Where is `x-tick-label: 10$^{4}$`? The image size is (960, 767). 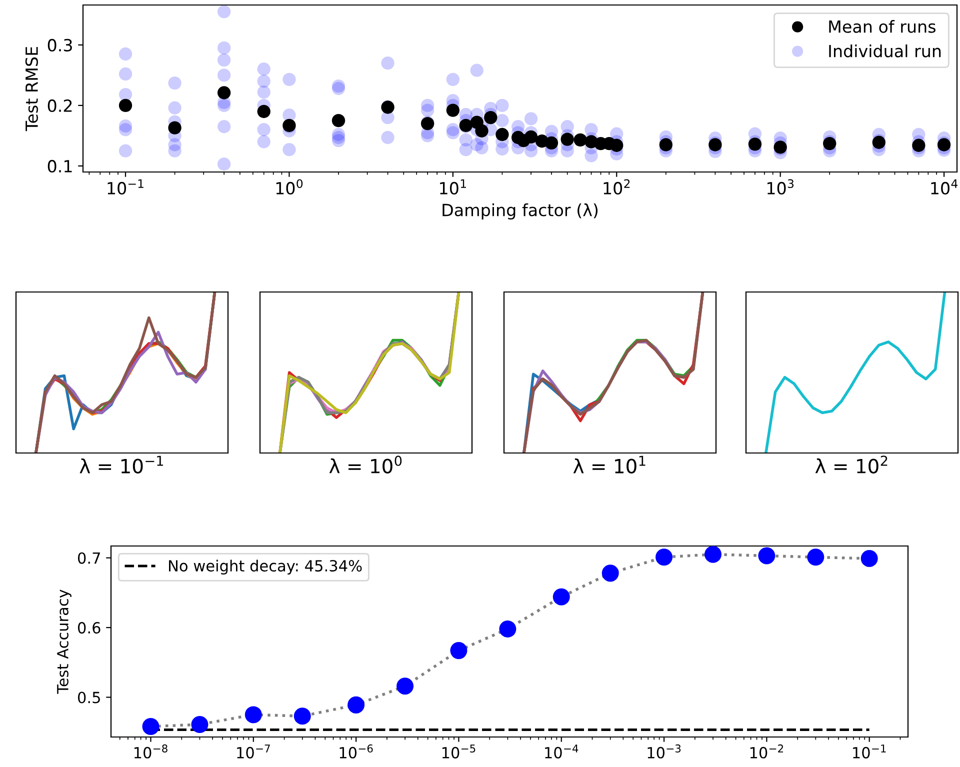
x-tick-label: 10$^{4}$ is located at coordinates (944, 187).